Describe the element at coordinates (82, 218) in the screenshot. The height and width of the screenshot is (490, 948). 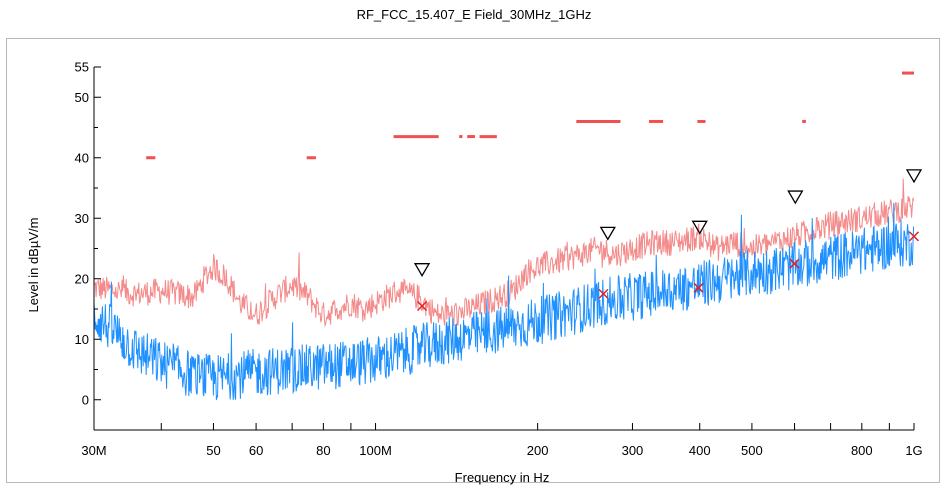
I see `y-tick-label: 30` at that location.